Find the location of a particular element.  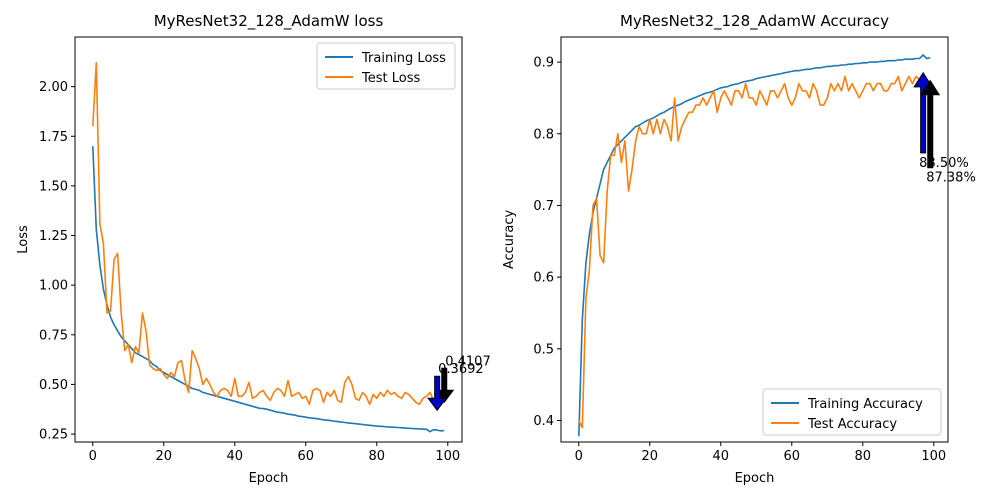

legend-label: Training Loss is located at coordinates (403, 58).